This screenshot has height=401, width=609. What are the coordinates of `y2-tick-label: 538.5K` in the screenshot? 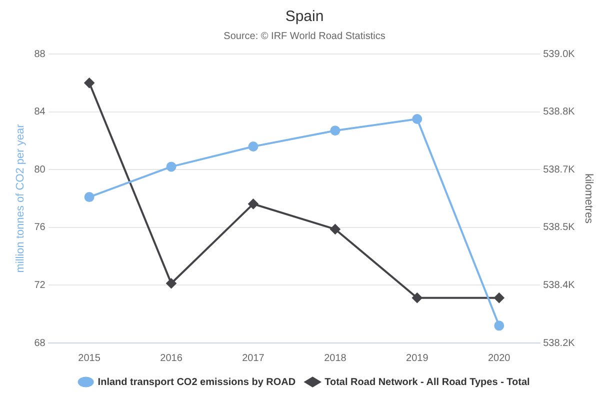 It's located at (559, 228).